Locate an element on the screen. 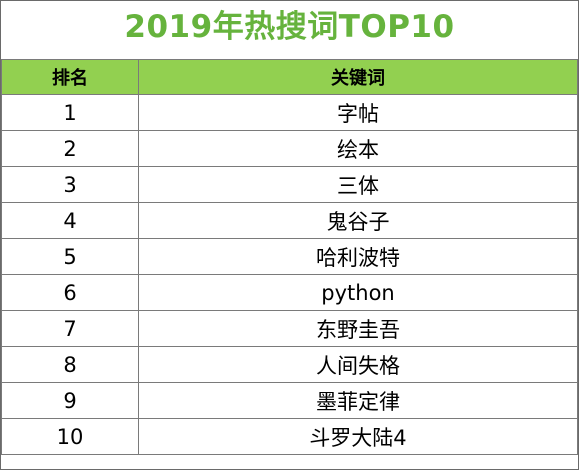  column-header-rank: 排名 is located at coordinates (70, 77).